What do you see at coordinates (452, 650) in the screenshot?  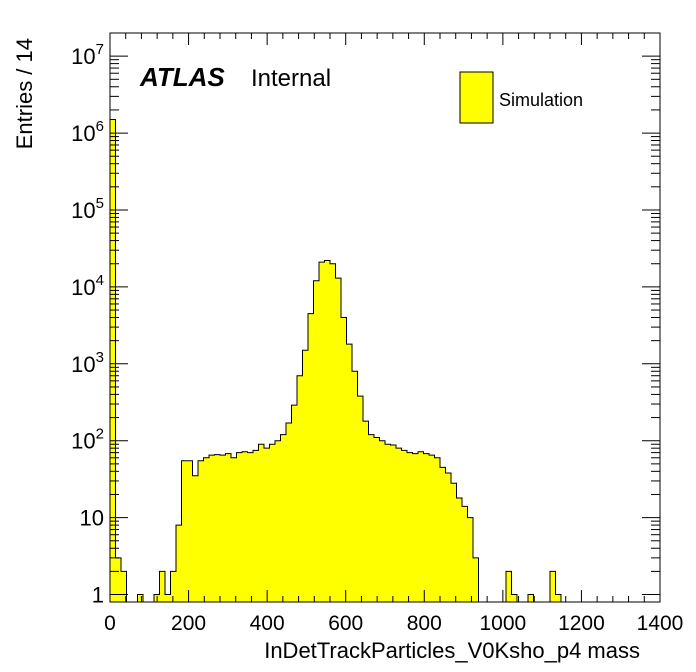 I see `x-axis-label: InDetTrackParticles_V0Ksho_p4 mass` at bounding box center [452, 650].